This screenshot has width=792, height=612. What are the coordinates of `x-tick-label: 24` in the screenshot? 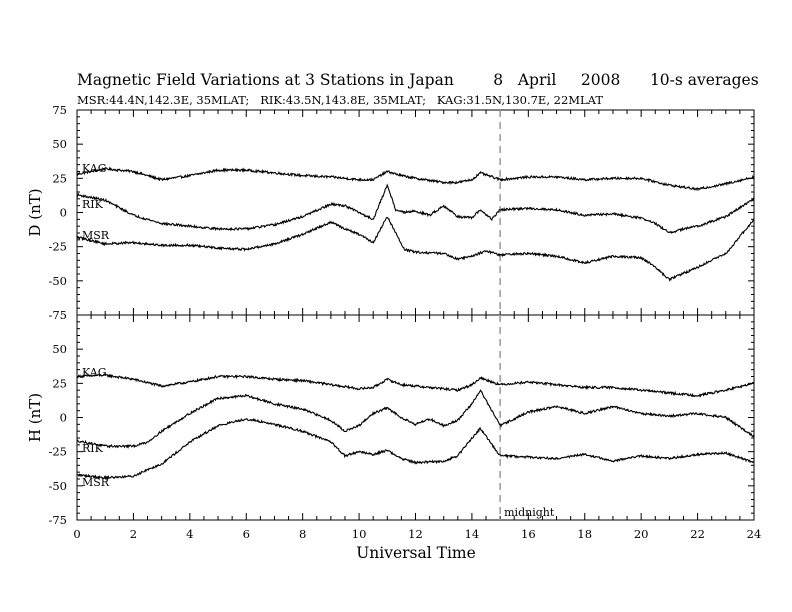 It's located at (754, 534).